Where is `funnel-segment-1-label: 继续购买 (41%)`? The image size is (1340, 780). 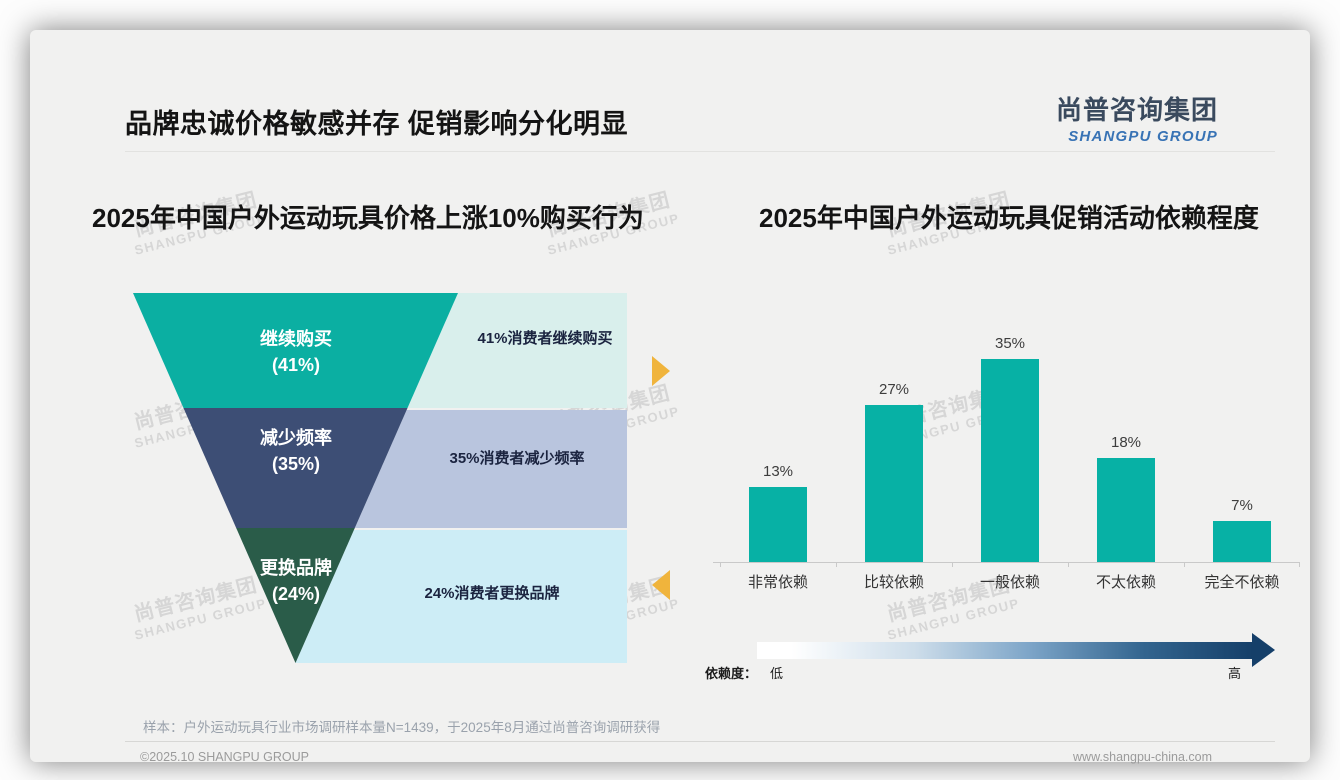
funnel-segment-1-label: 继续购买 (41%) is located at coordinates (296, 352).